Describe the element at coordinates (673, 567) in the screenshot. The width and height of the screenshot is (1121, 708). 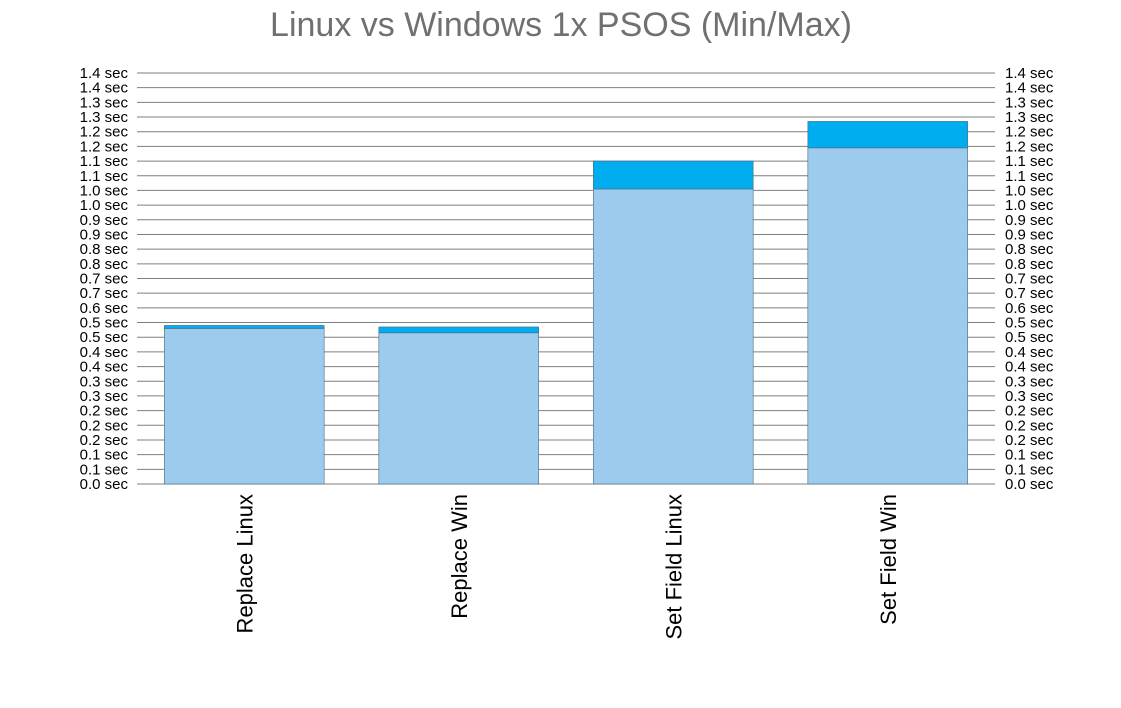
I see `category-label: Set Field Linux` at that location.